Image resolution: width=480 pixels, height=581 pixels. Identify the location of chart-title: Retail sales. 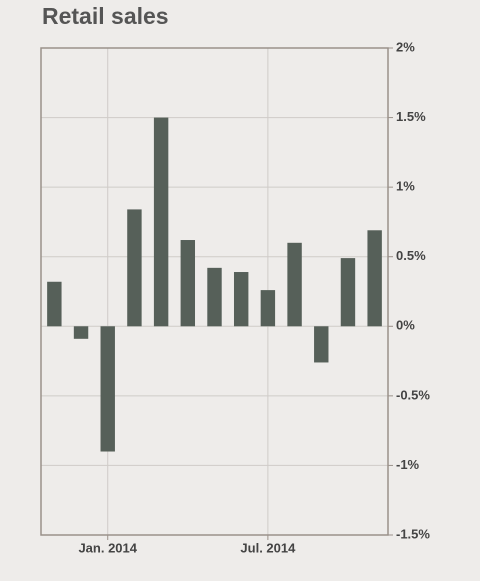
(105, 16).